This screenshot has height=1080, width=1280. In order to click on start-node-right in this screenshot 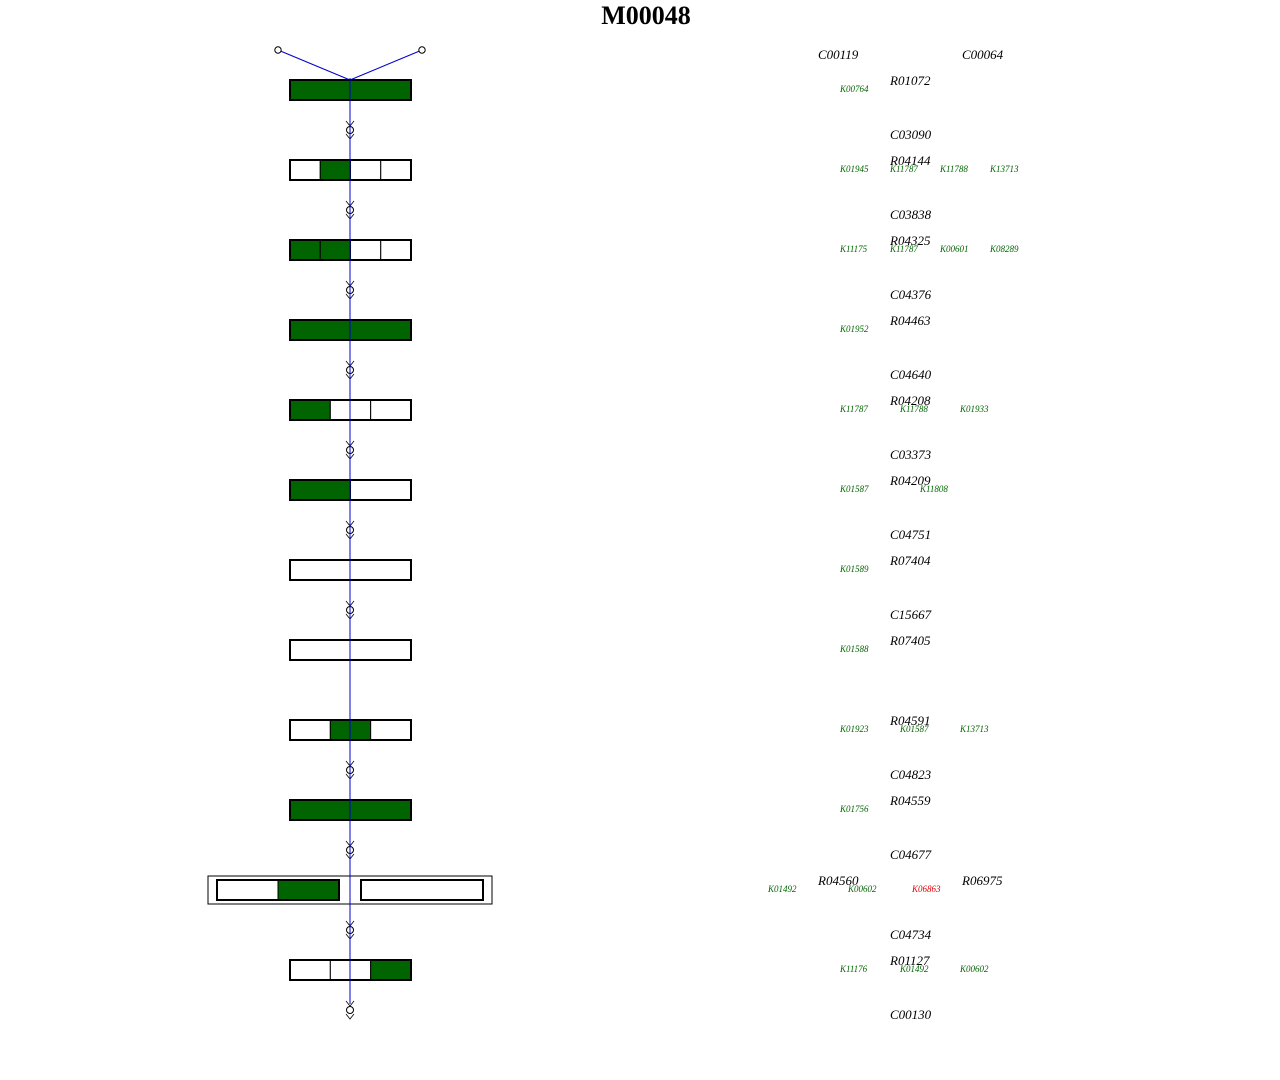, I will do `click(422, 50)`.